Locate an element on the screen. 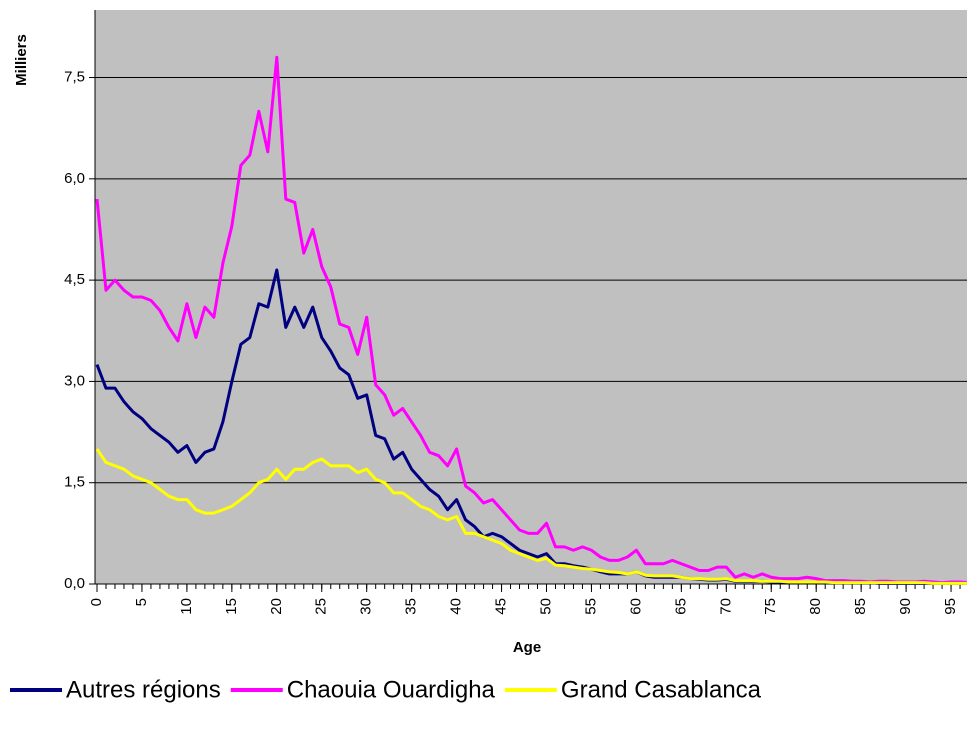 The height and width of the screenshot is (733, 967). x-tick-label: 65 is located at coordinates (680, 606).